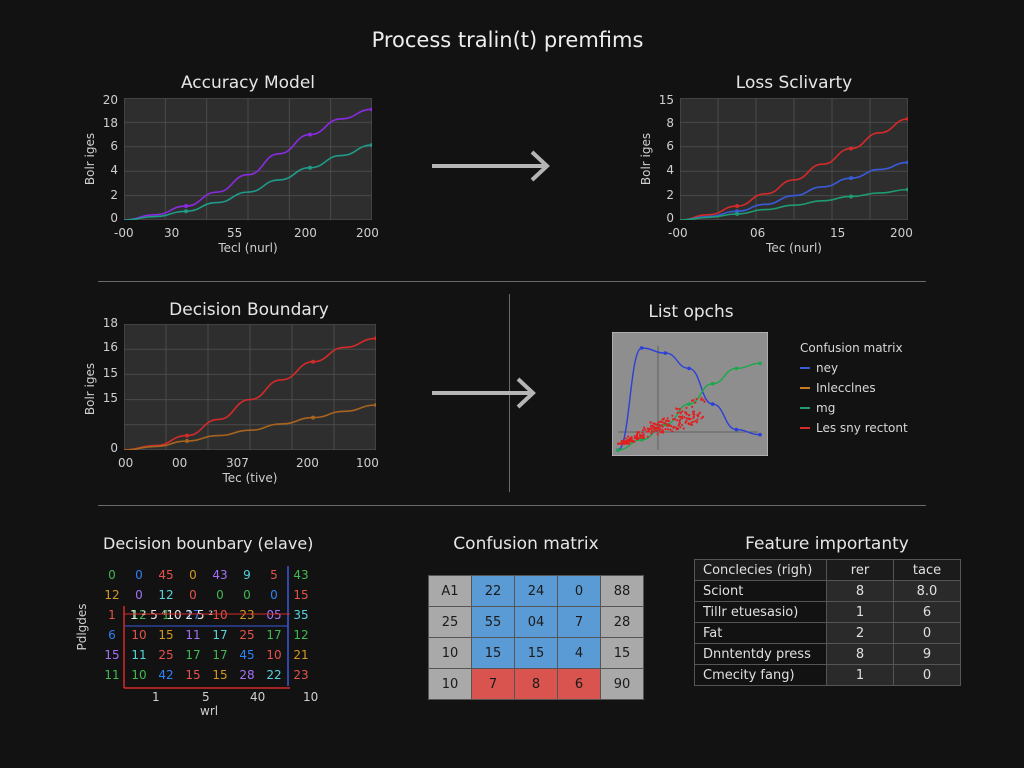 Image resolution: width=1024 pixels, height=768 pixels. What do you see at coordinates (491, 166) in the screenshot?
I see `arrow-right-icon` at bounding box center [491, 166].